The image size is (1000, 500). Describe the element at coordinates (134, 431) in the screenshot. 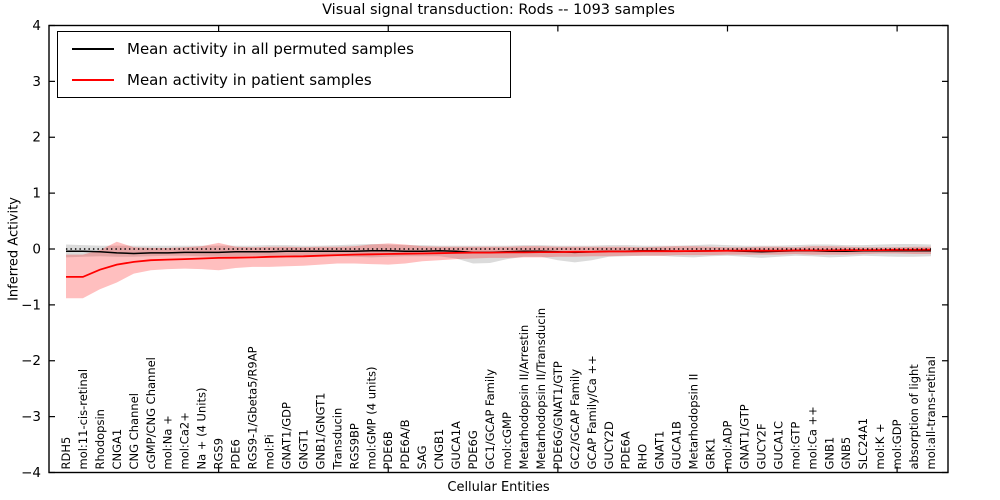

I see `x-category-label: CNG Channel` at that location.